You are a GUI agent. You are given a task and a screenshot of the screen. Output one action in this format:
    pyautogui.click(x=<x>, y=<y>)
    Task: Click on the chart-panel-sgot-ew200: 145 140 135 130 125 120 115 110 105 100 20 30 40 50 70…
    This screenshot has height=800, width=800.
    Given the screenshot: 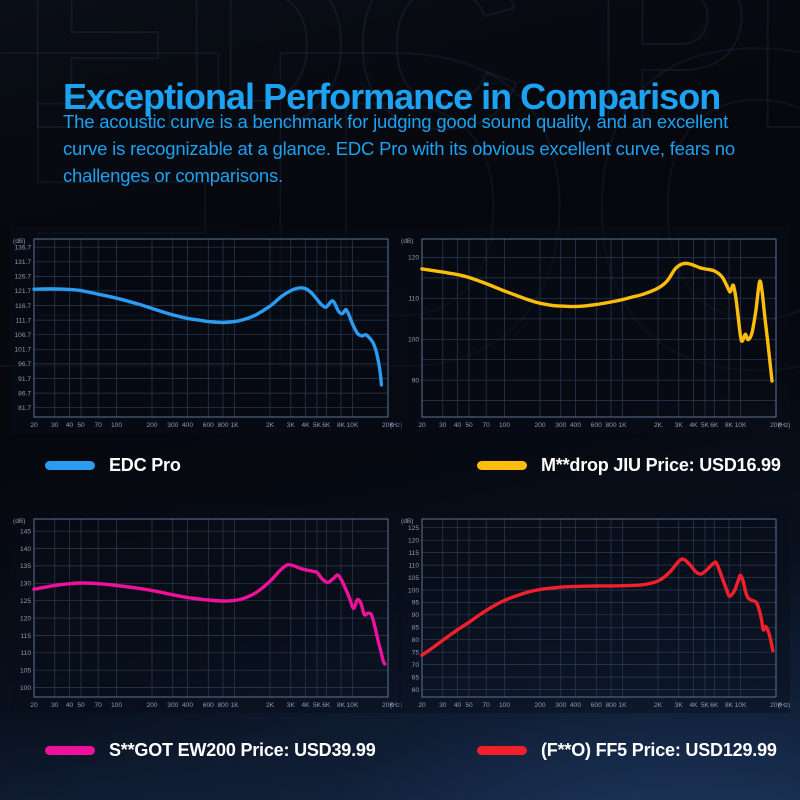 What is the action you would take?
    pyautogui.click(x=206, y=610)
    